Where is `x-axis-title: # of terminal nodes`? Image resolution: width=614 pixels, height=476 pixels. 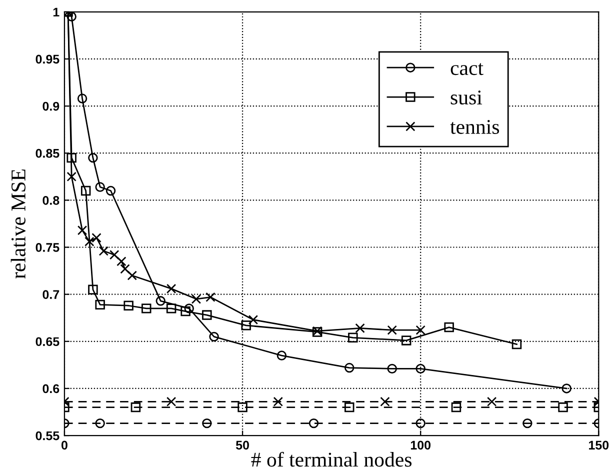 x-axis-title: # of terminal nodes is located at coordinates (331, 459).